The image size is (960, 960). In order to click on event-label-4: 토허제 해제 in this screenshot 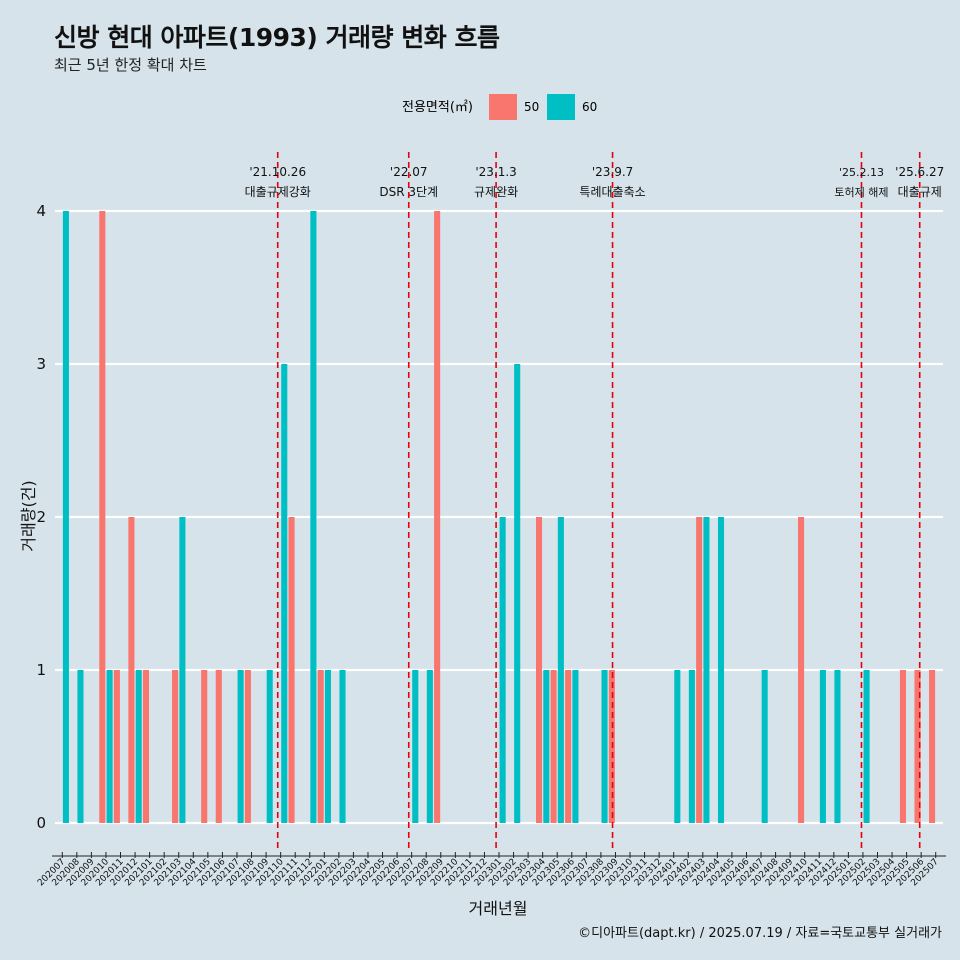, I will do `click(861, 192)`.